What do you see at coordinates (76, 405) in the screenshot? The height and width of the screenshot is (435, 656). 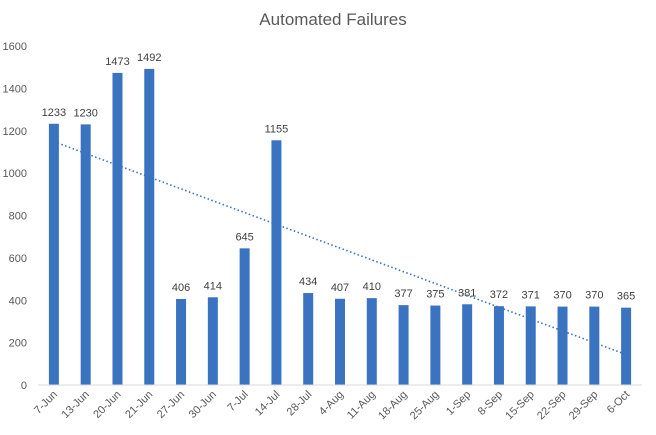 I see `x-tick-label: 13-Jun` at bounding box center [76, 405].